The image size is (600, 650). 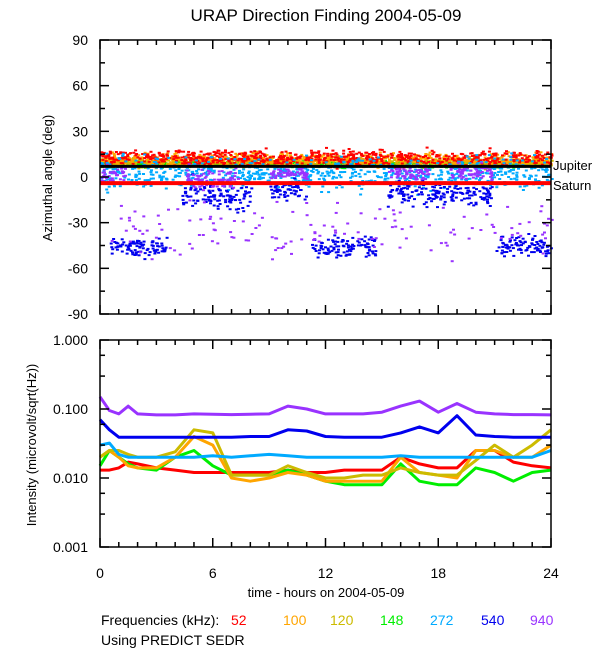 What do you see at coordinates (326, 15) in the screenshot?
I see `chart-title: URAP Direction Finding 2004-05-09` at bounding box center [326, 15].